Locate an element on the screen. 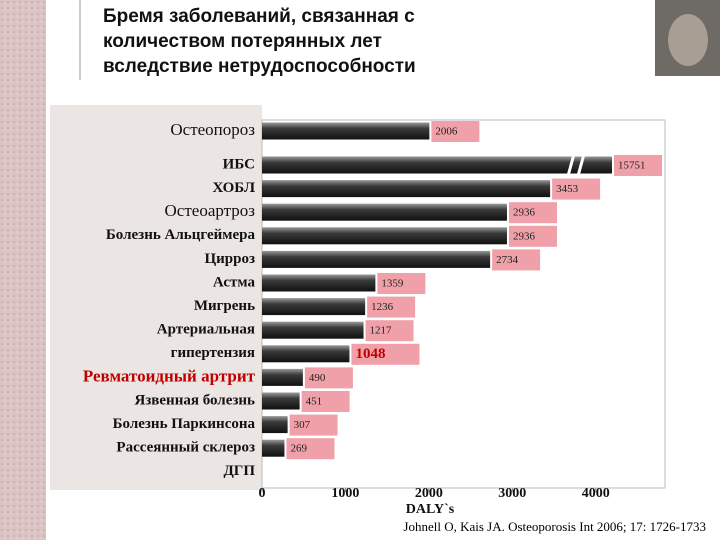 This screenshot has height=545, width=720. y-tick-label: Остеопороз is located at coordinates (212, 129).